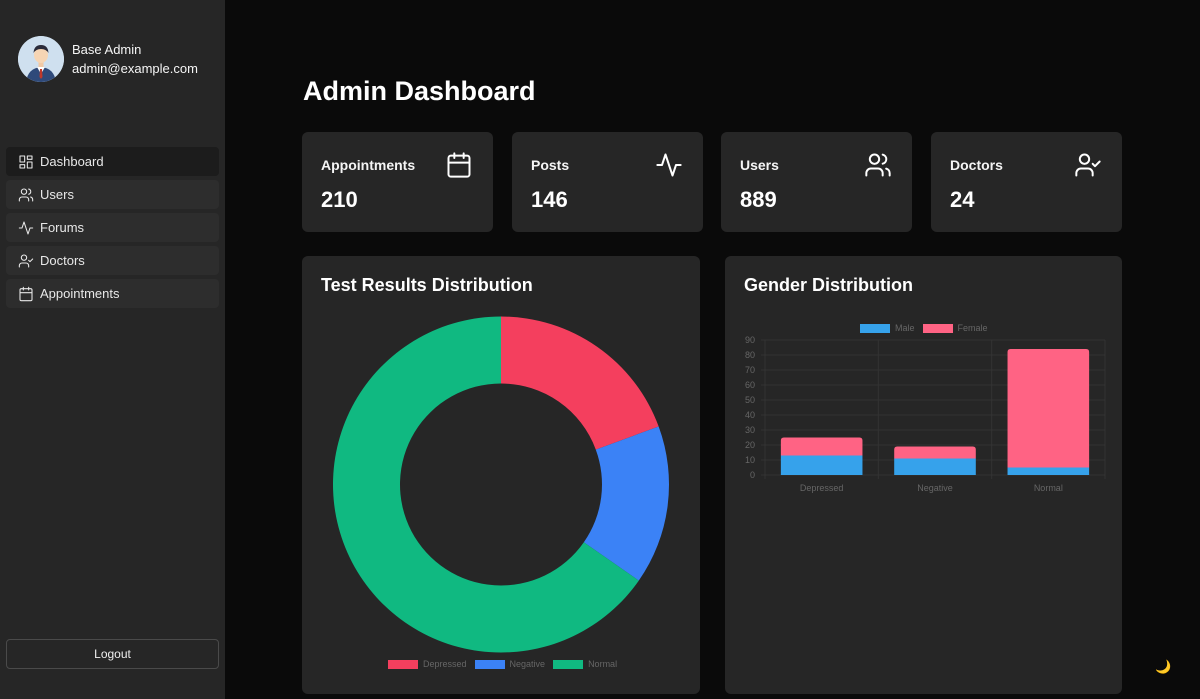 Image resolution: width=1200 pixels, height=699 pixels. I want to click on bar-female-negative, so click(935, 452).